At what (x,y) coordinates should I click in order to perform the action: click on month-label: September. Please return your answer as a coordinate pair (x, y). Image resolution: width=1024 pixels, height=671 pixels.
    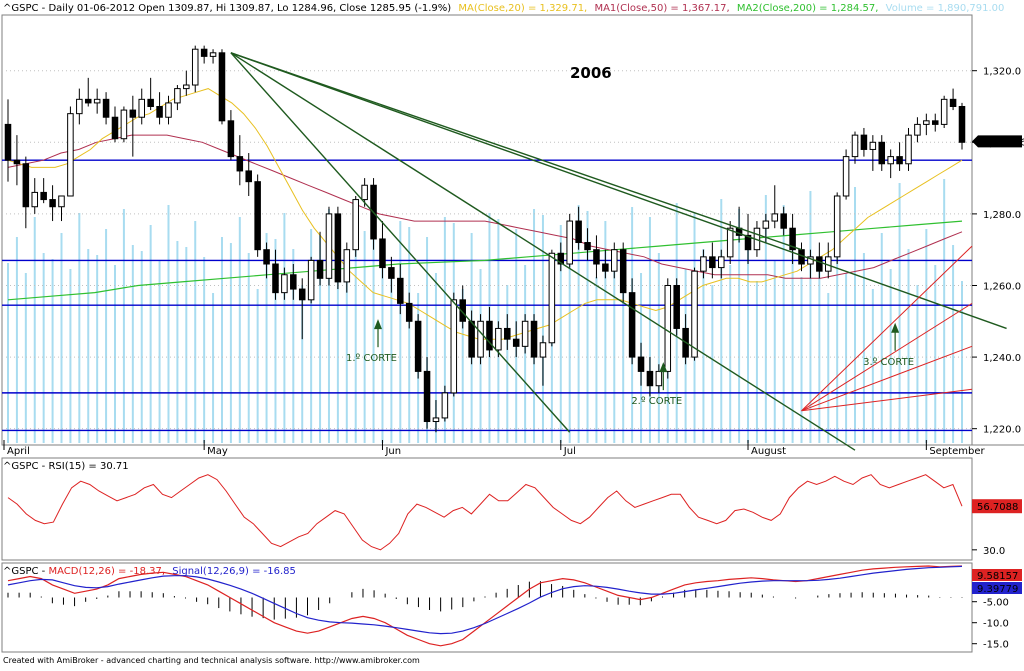
    Looking at the image, I should click on (957, 451).